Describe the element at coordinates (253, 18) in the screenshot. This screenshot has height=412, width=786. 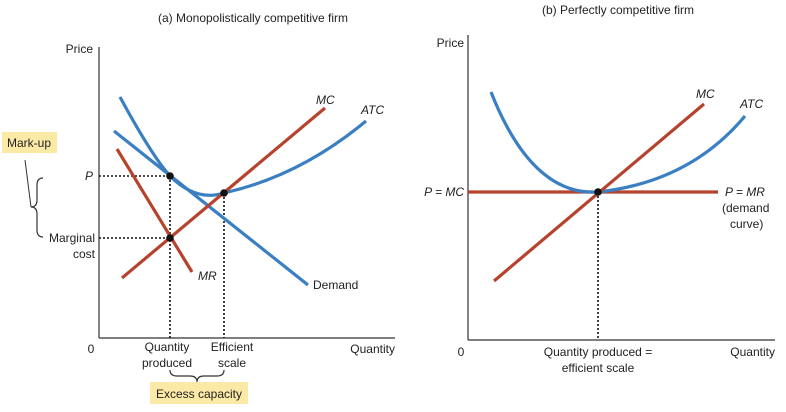
I see `panel-a-title: (a) Monopolistically competitive firm` at that location.